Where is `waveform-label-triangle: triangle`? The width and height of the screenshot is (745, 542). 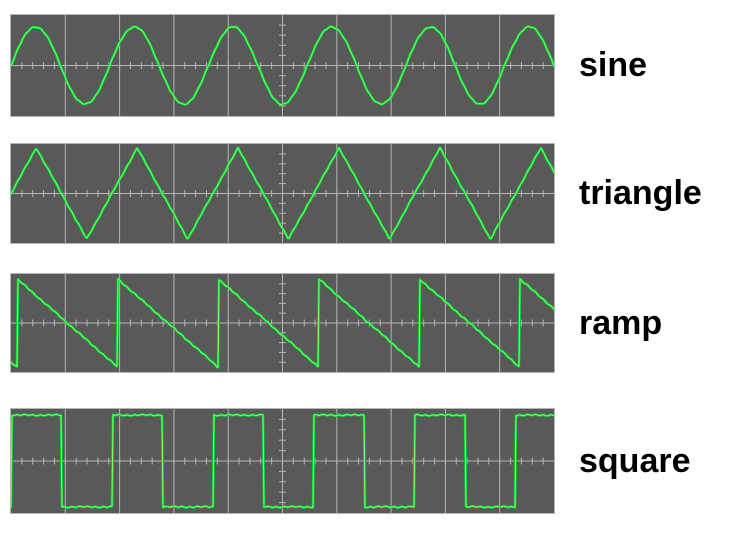
waveform-label-triangle: triangle is located at coordinates (640, 193).